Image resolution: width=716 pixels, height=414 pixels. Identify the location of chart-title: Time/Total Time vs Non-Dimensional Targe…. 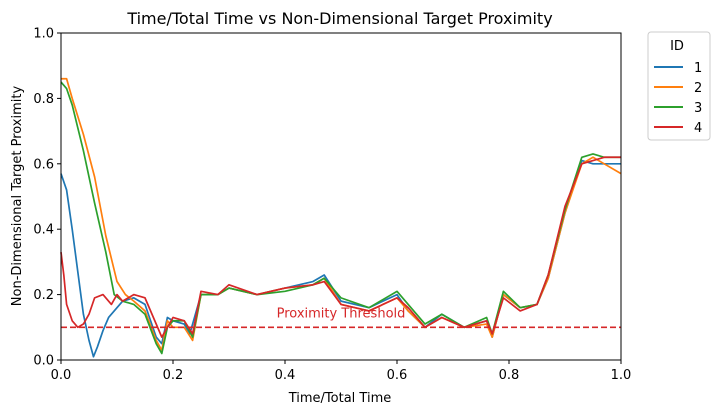
(339, 18).